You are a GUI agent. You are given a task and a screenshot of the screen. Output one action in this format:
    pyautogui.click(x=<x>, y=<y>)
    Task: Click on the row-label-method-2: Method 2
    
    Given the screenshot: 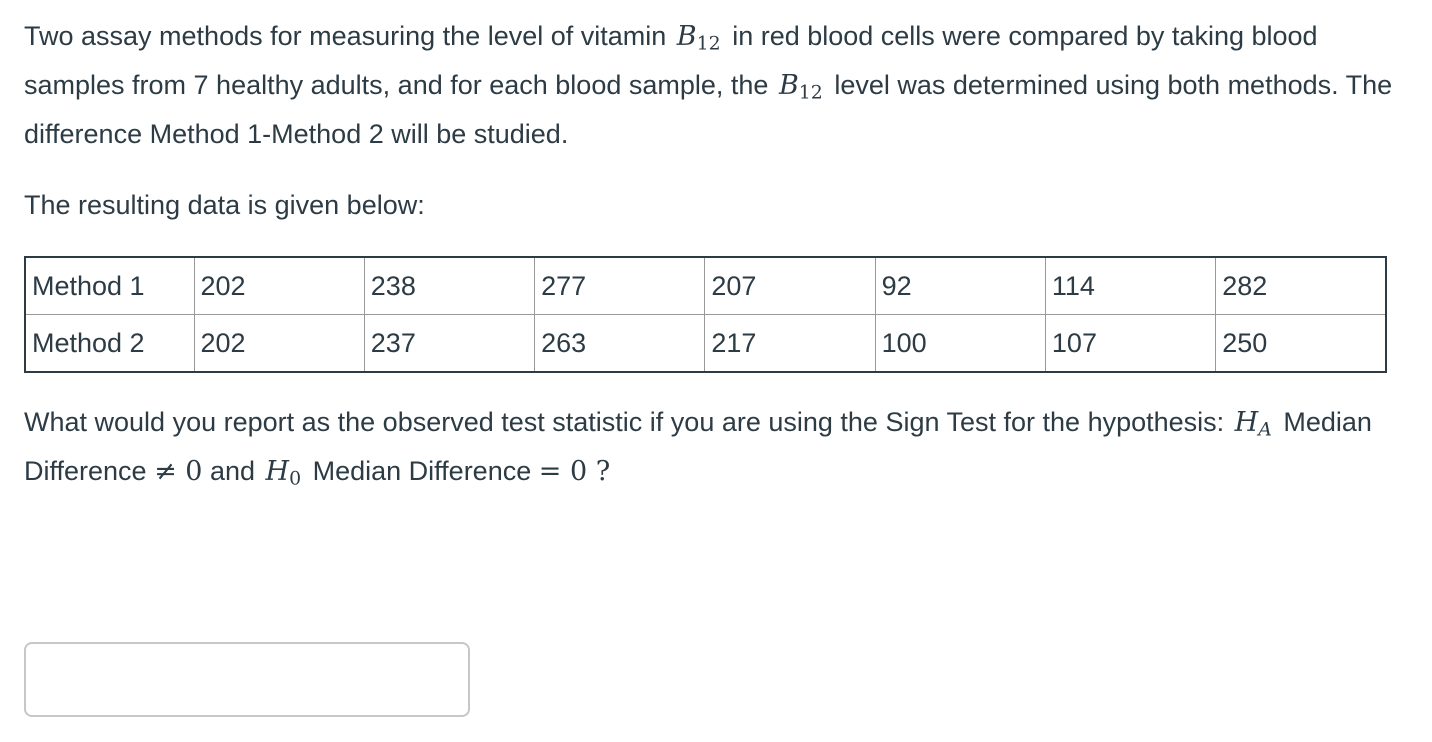 What is the action you would take?
    pyautogui.click(x=109, y=343)
    